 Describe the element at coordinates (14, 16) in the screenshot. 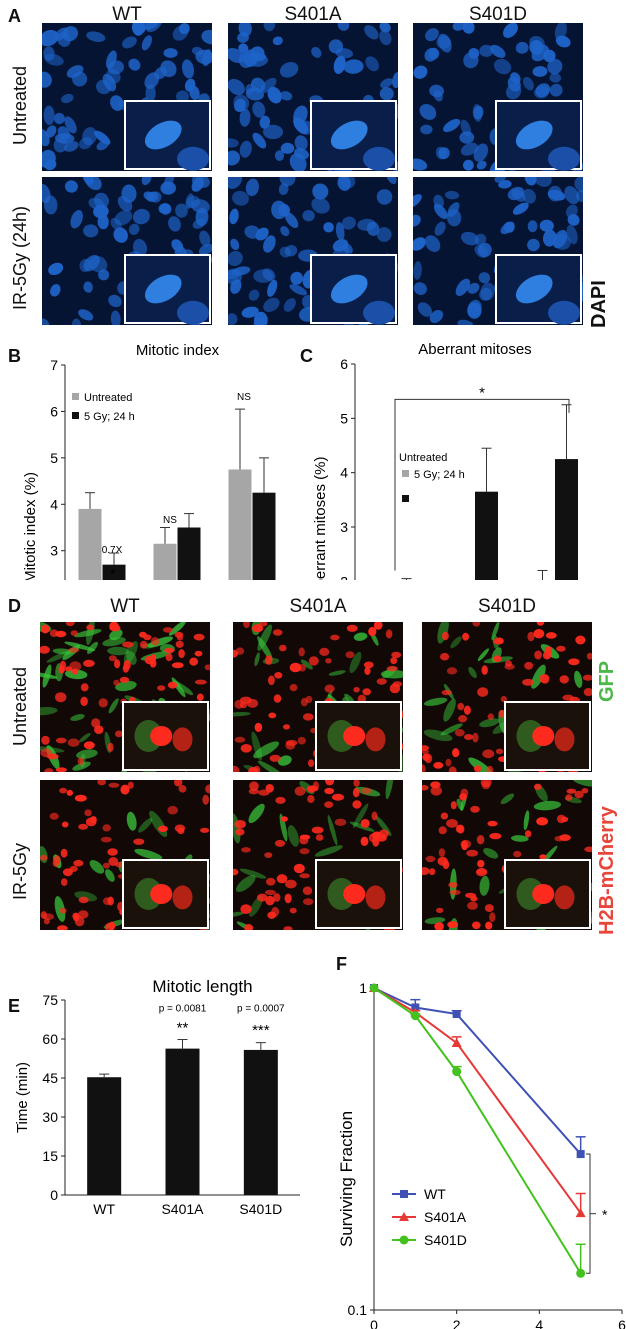

I see `panel-label-a: A` at that location.